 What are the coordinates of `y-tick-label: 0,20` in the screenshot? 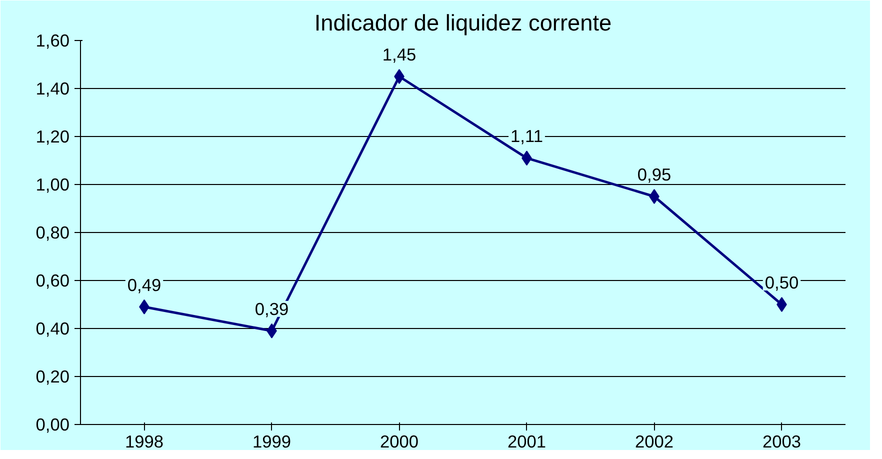 It's located at (53, 376).